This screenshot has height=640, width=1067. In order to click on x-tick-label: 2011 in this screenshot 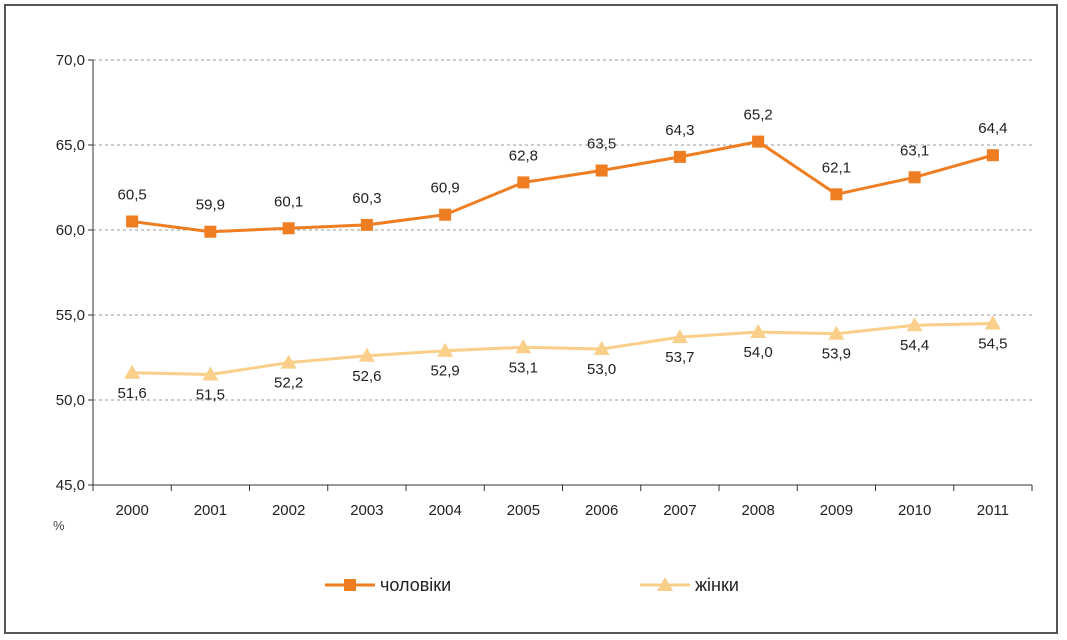, I will do `click(993, 510)`.